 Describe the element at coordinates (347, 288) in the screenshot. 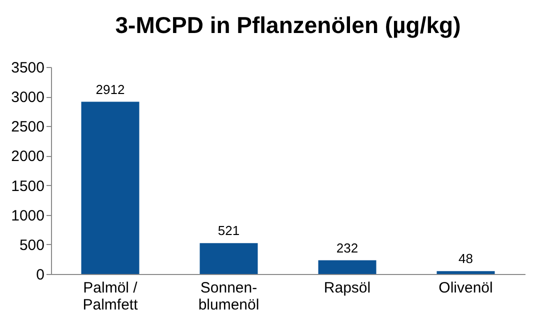

I see `x-tick-label: Rapsöl` at that location.